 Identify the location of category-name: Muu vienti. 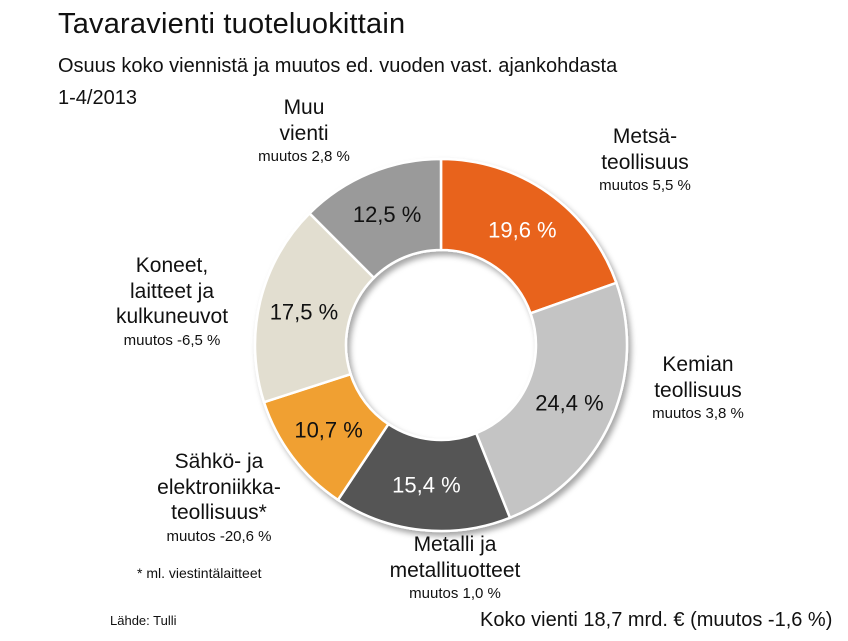
(304, 120).